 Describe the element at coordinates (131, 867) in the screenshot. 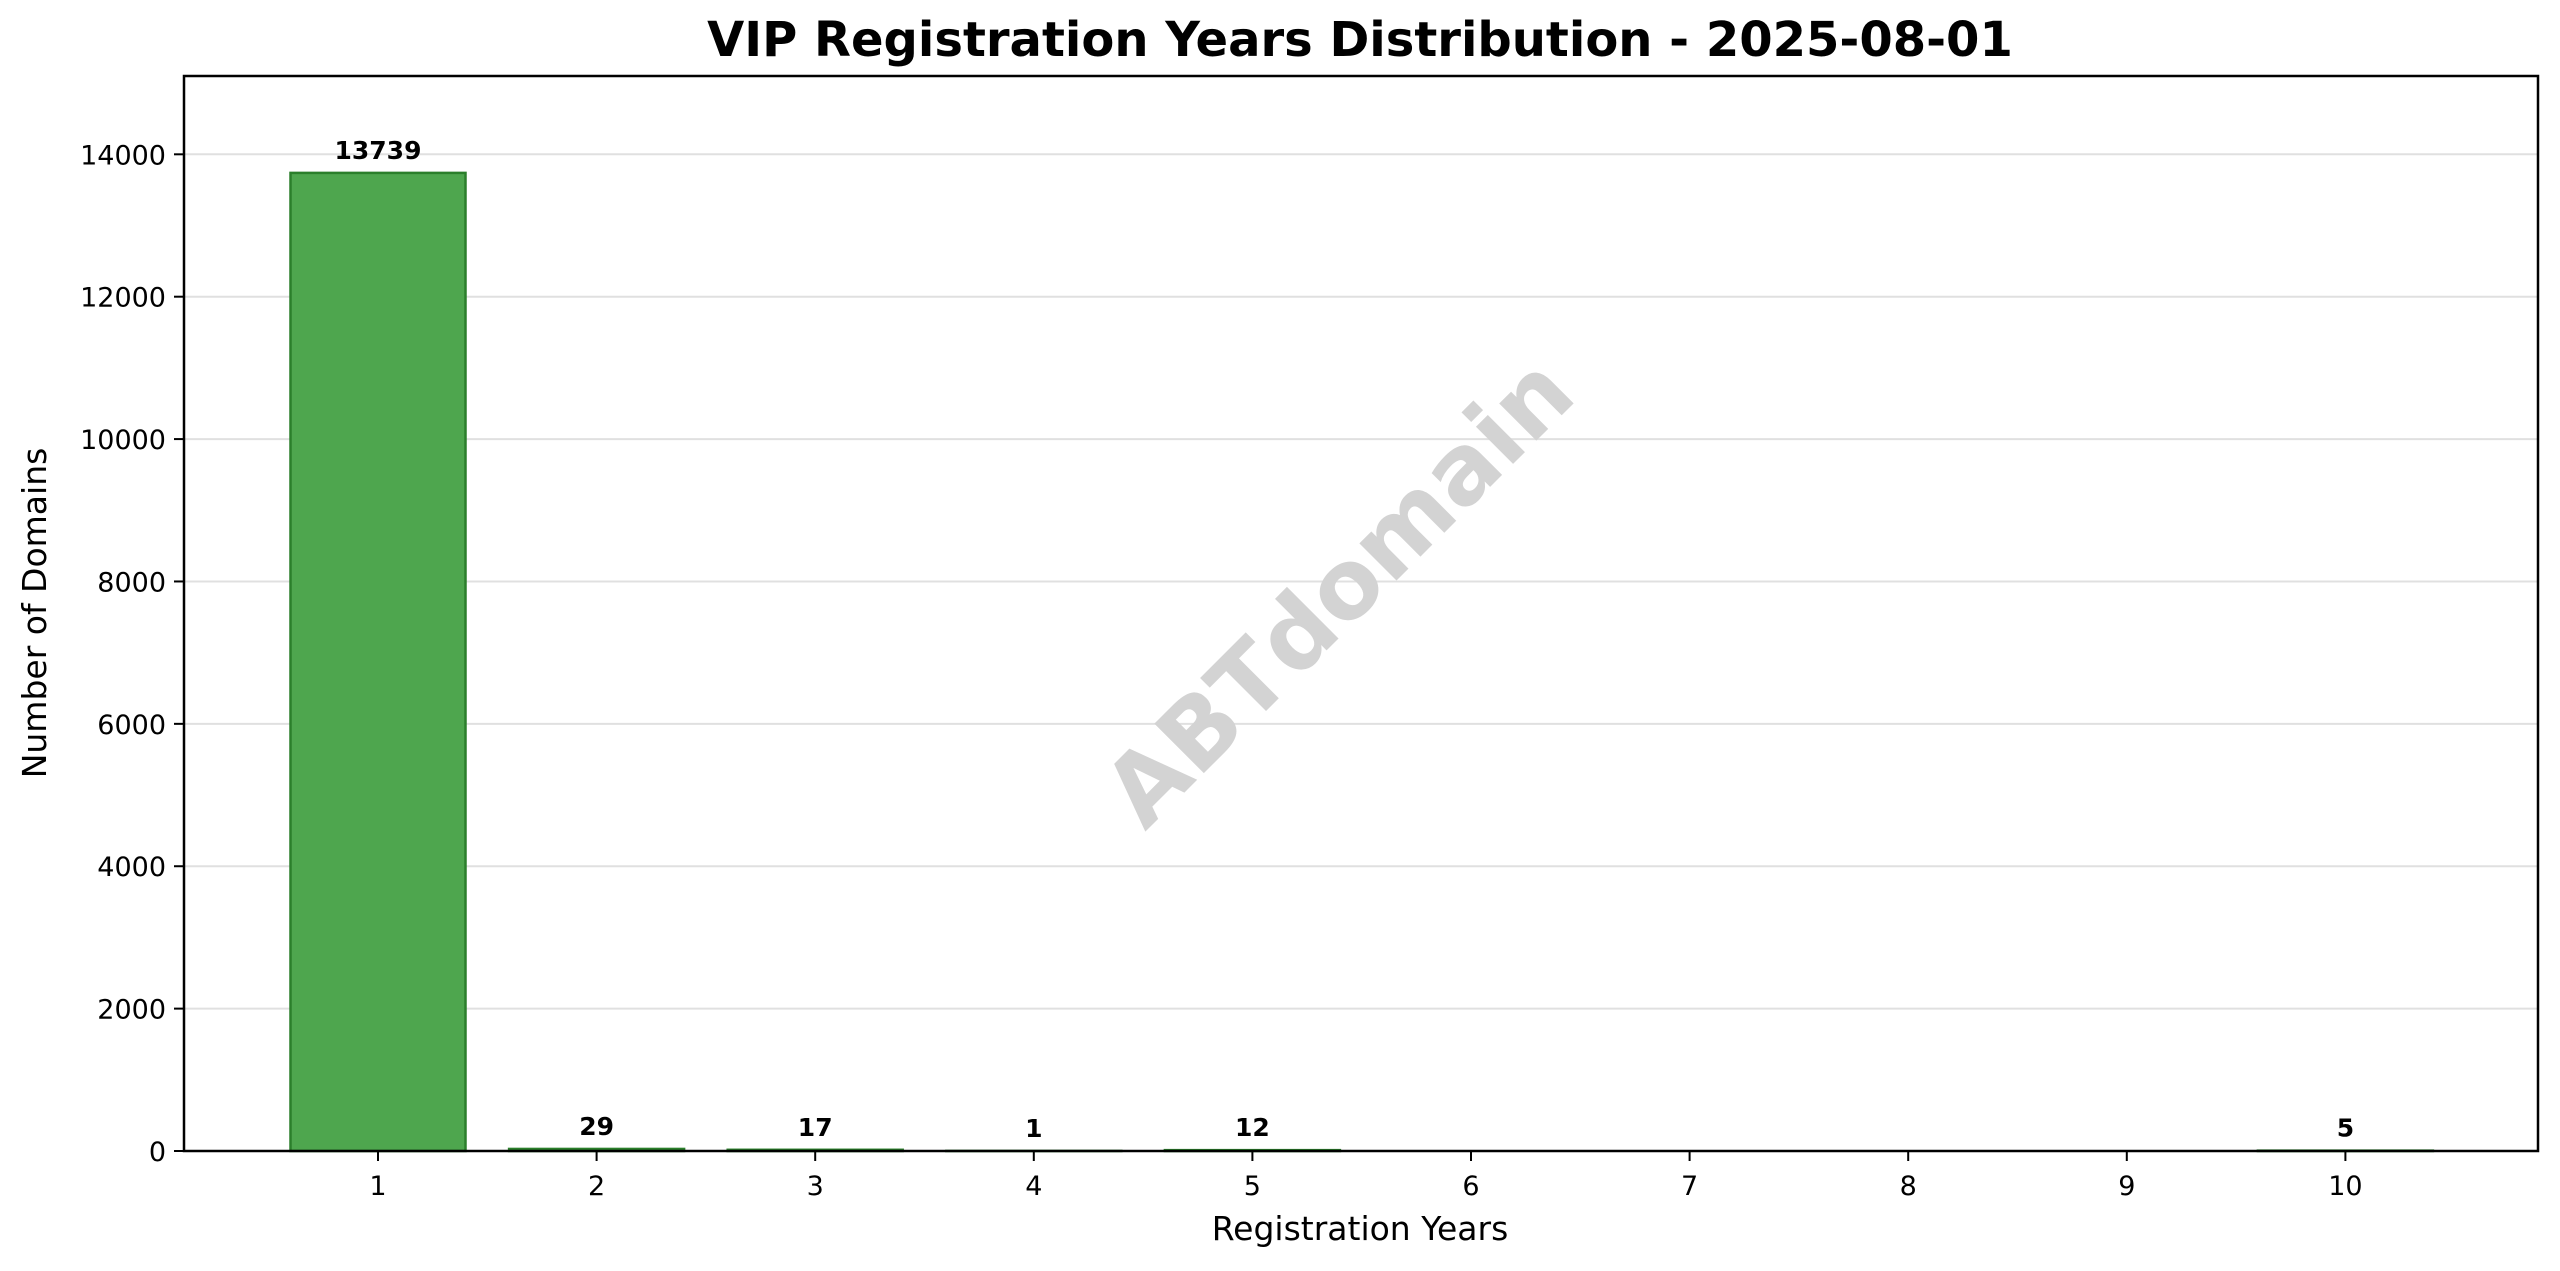

I see `y-tick-label: 4000` at that location.